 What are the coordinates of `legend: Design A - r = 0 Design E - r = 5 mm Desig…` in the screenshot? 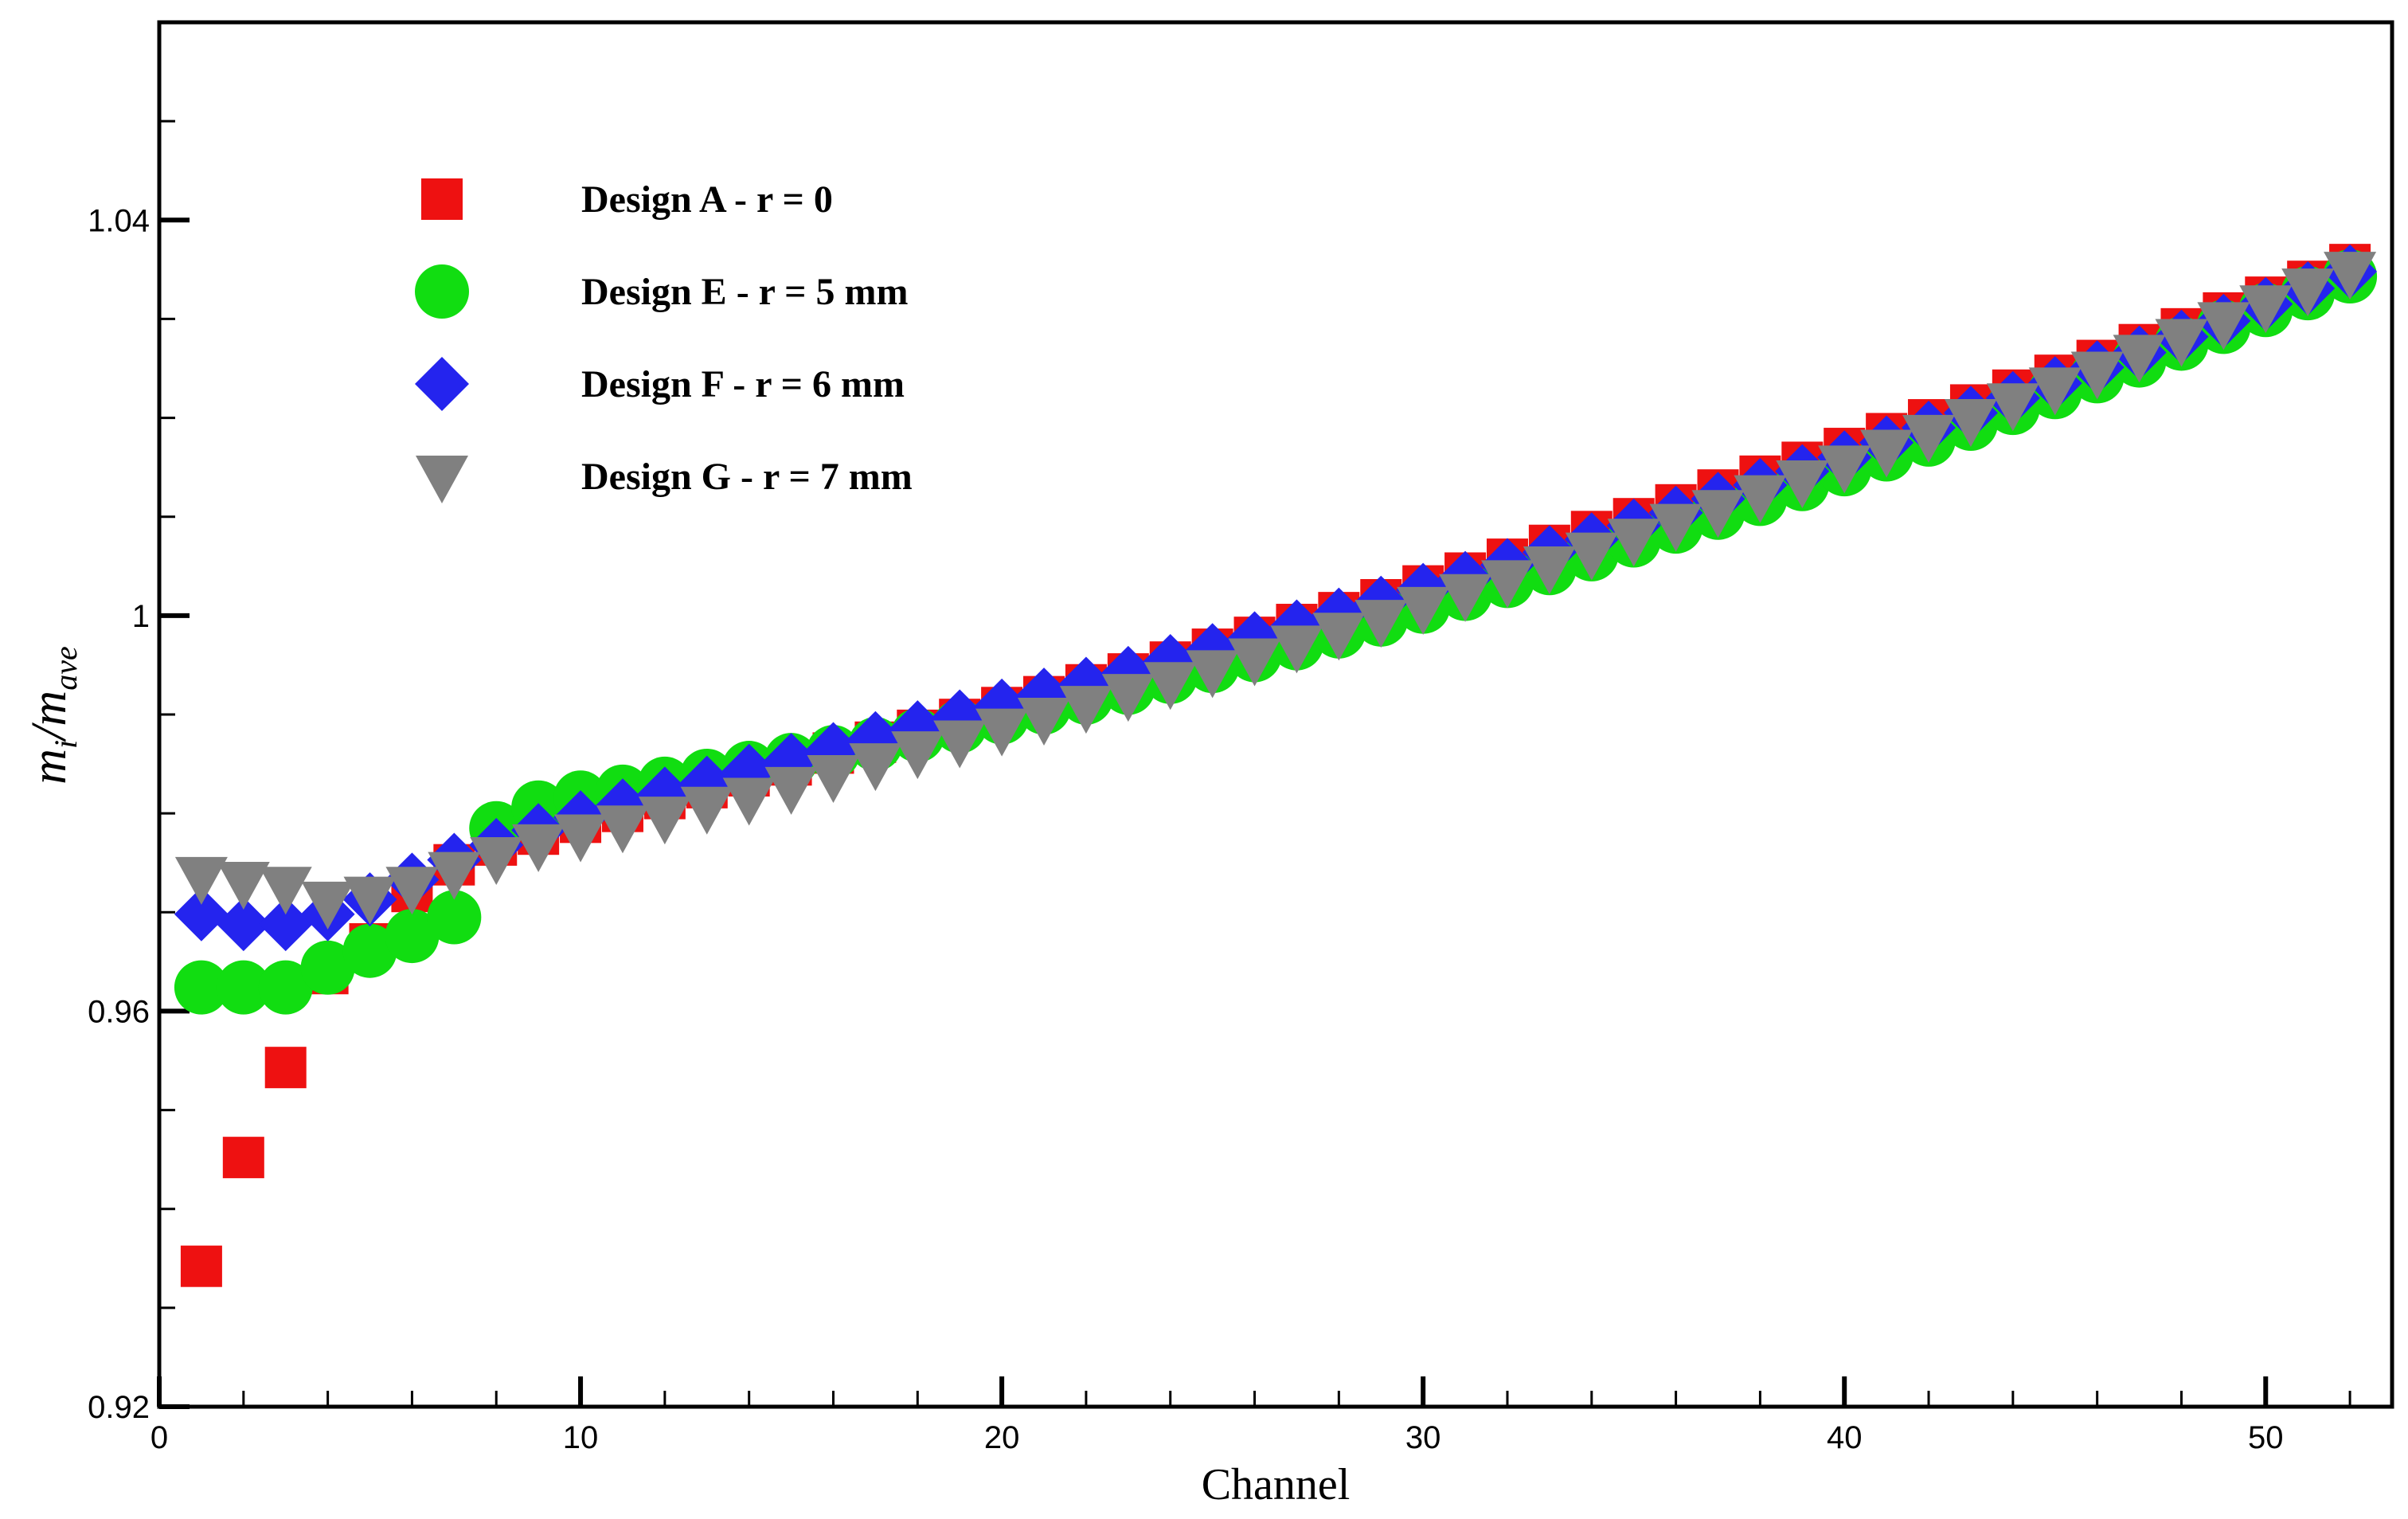 It's located at (664, 340).